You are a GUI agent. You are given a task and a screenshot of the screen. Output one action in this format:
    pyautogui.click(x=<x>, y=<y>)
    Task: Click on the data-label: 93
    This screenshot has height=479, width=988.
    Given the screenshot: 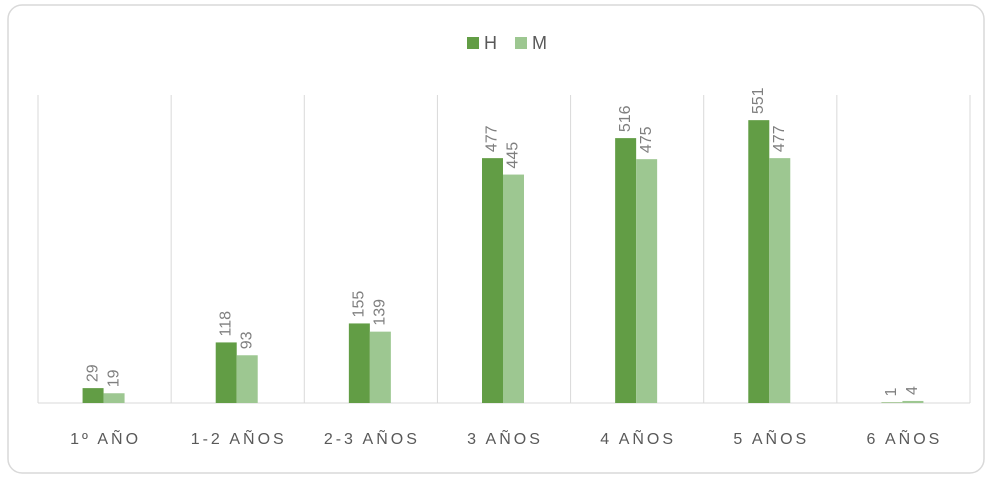 What is the action you would take?
    pyautogui.click(x=246, y=340)
    